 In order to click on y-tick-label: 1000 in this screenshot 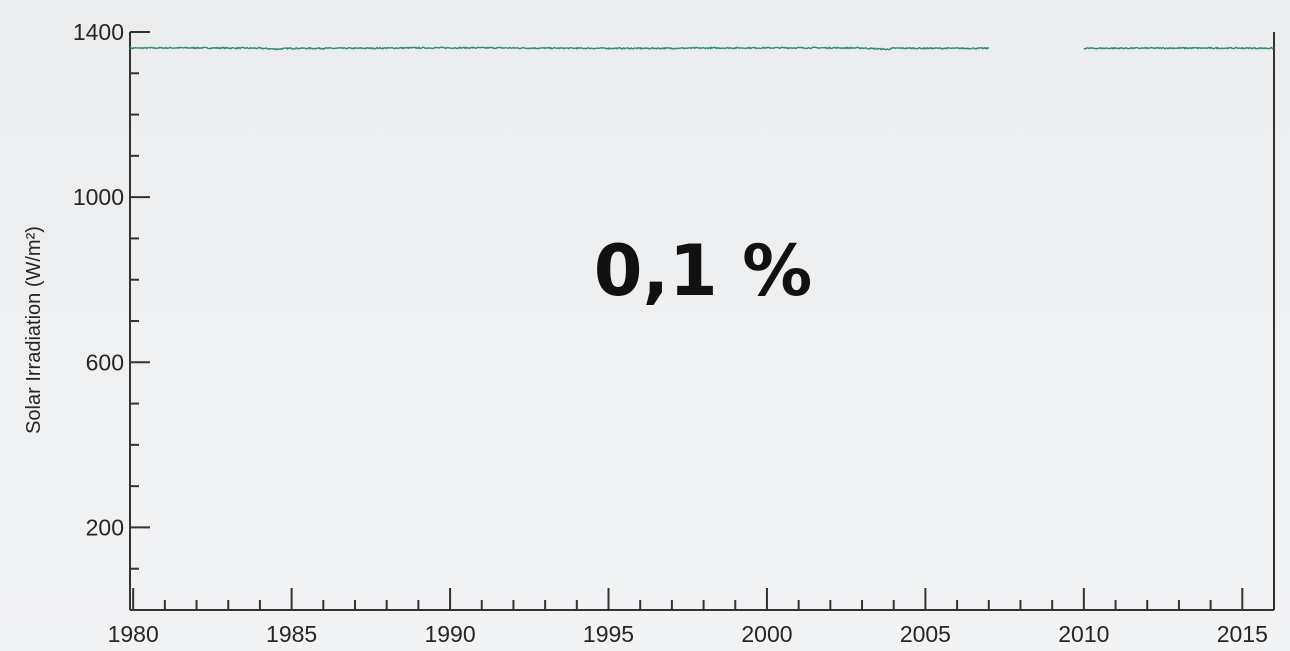, I will do `click(98, 197)`.